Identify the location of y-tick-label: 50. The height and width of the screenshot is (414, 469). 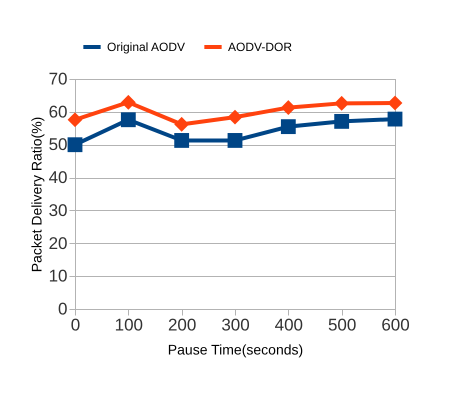
(58, 144).